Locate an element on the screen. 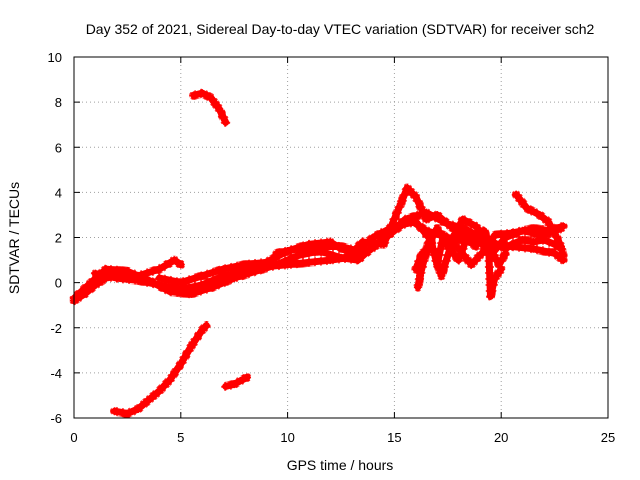 This screenshot has width=640, height=480. x-tick-label: 10 is located at coordinates (287, 437).